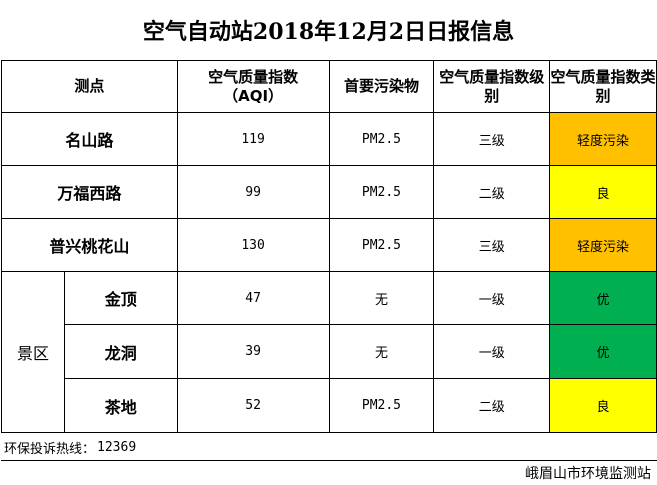 The width and height of the screenshot is (657, 485). I want to click on header-aqi-line1: 空气质量指数, so click(253, 76).